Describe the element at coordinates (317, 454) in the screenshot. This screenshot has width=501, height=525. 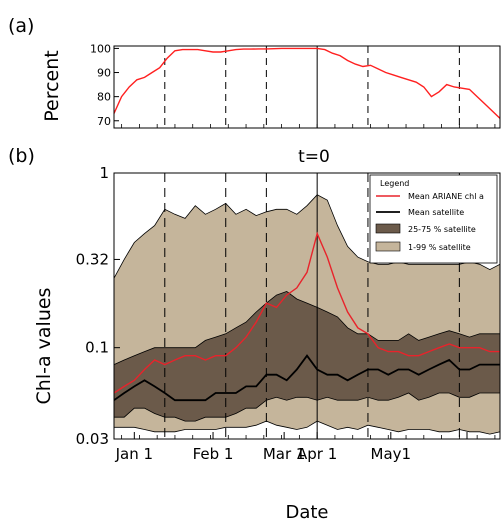
I see `x-tick-label: Apr 1` at that location.